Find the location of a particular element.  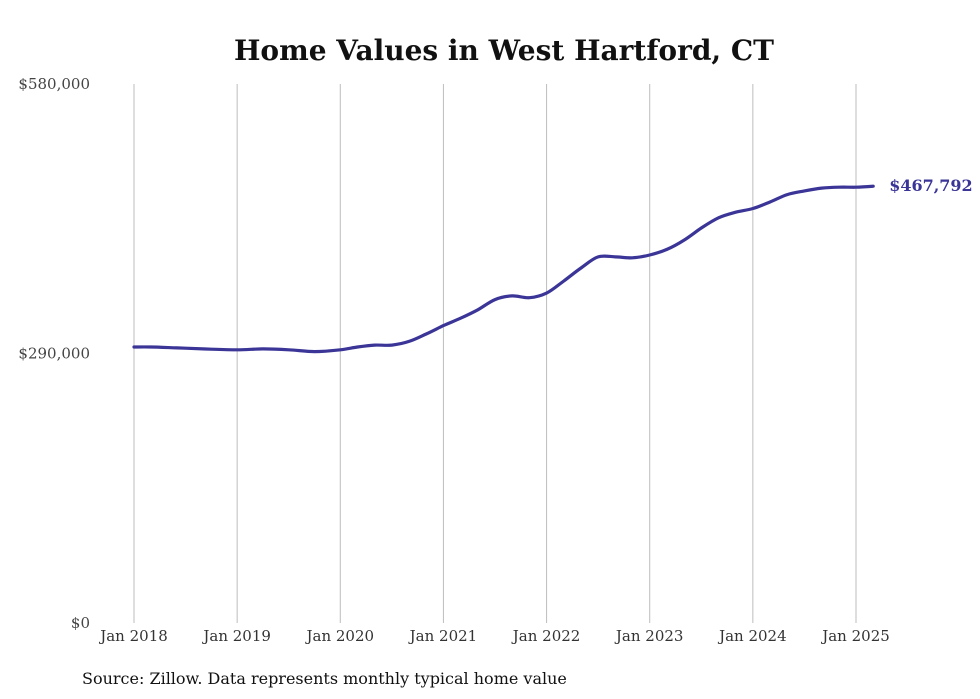

y-axis: $0 $290,000 $580,000 is located at coordinates (54, 353).